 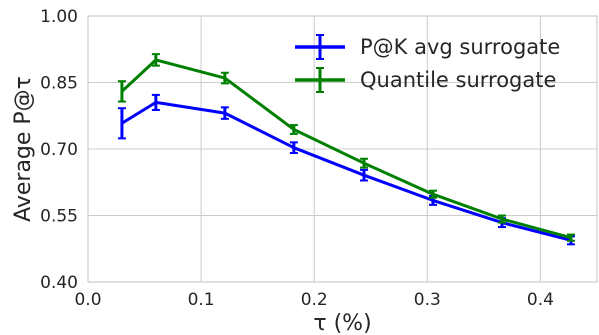 I want to click on x-tick-label: 0.0, so click(x=87, y=300).